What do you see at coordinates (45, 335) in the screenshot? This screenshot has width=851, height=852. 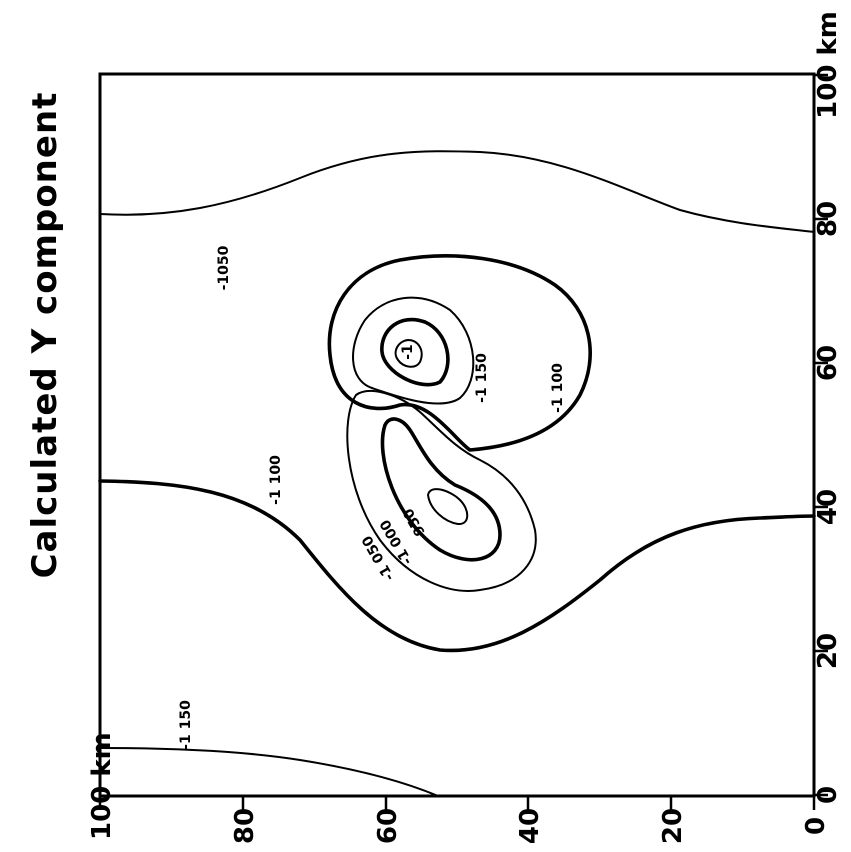 I see `figure-title: Calculated Y component` at bounding box center [45, 335].